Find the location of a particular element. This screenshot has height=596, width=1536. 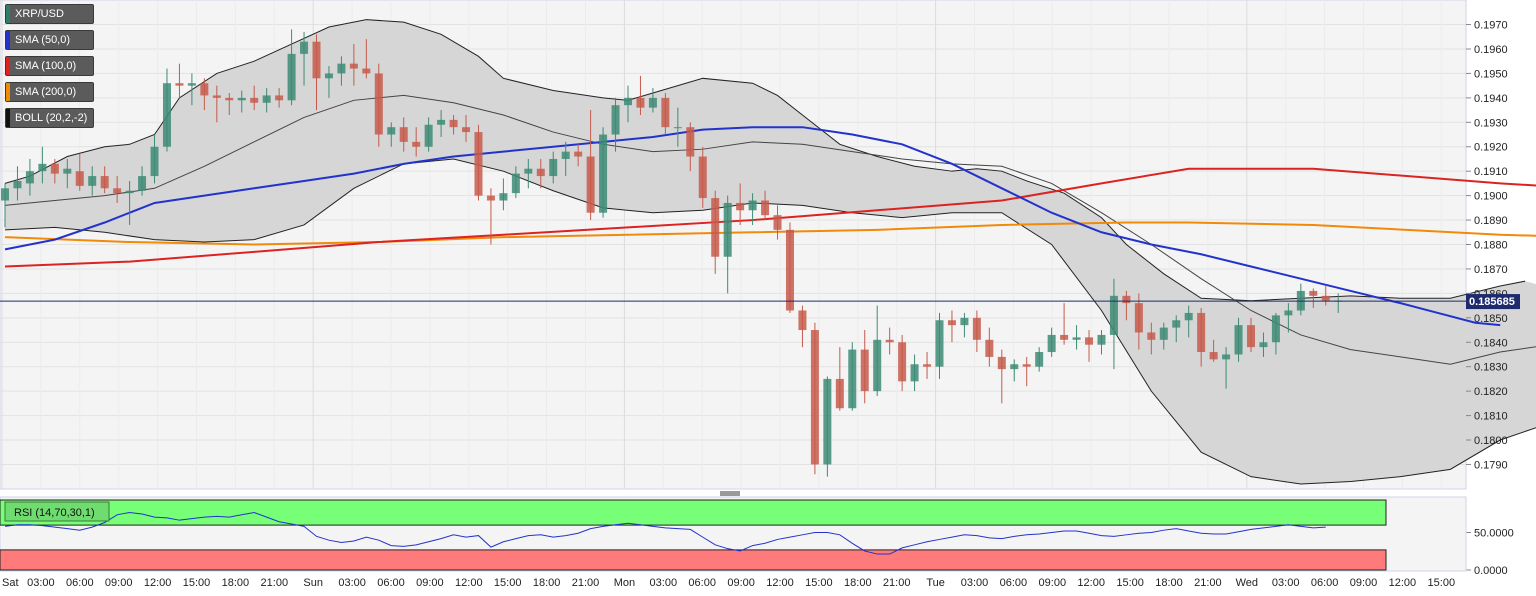

rsi-label-box: RSI (14,70,30,1) is located at coordinates (57, 511).